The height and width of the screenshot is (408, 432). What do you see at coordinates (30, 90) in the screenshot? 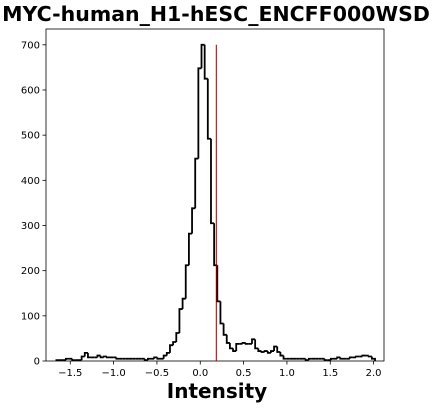
I see `y-tick-label: 600` at bounding box center [30, 90].